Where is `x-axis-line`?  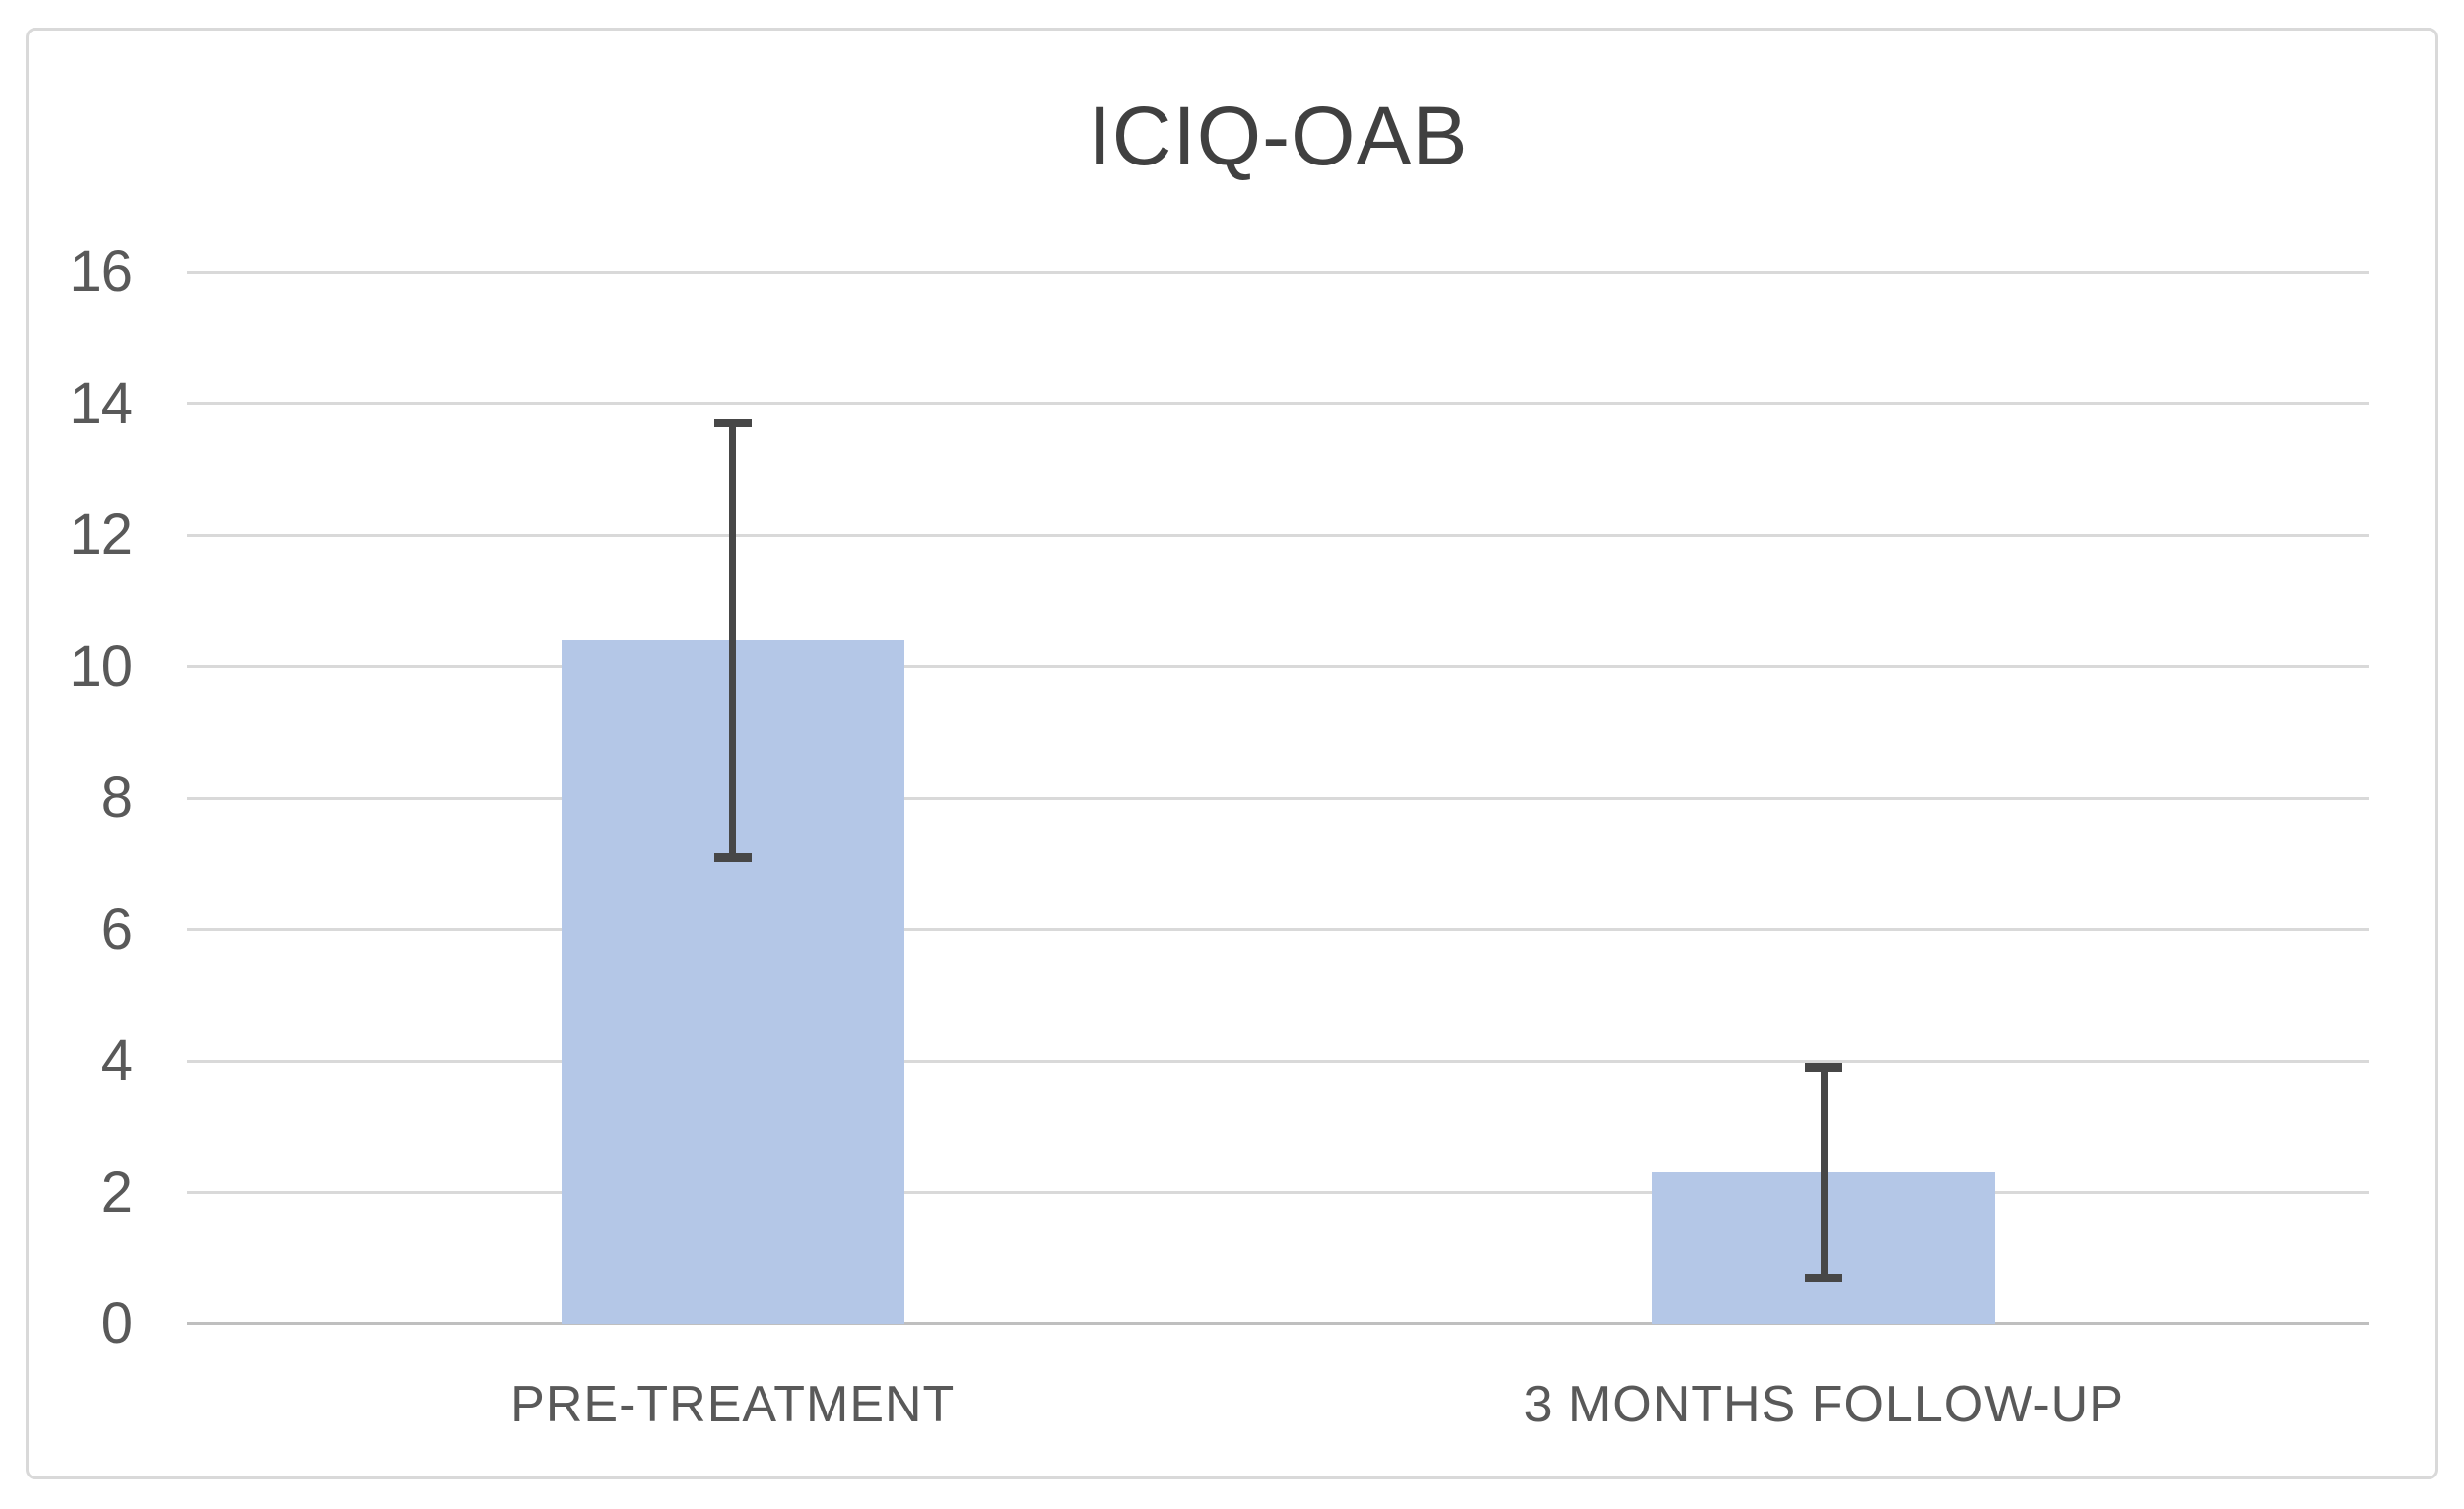
x-axis-line is located at coordinates (1278, 1324).